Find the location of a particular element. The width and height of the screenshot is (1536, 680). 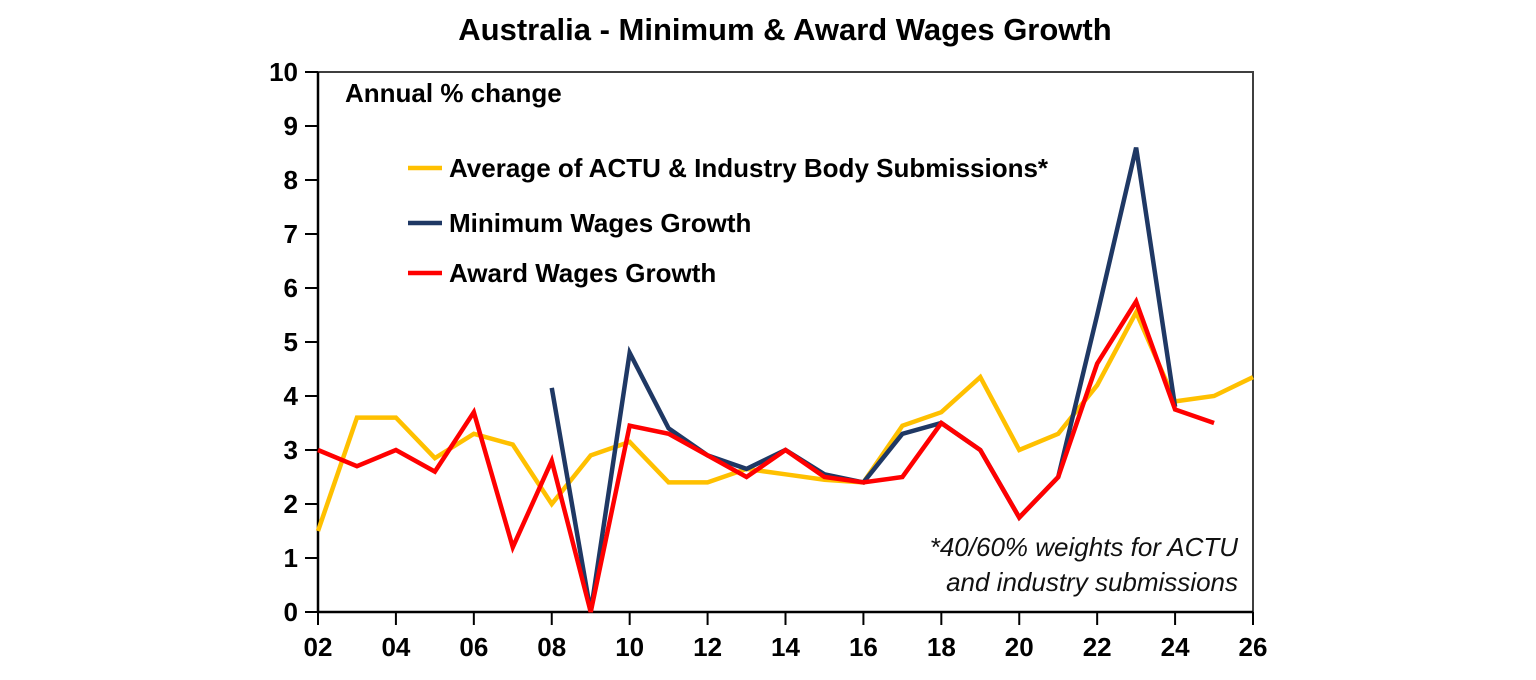

x-tick-label: 02 is located at coordinates (318, 647).